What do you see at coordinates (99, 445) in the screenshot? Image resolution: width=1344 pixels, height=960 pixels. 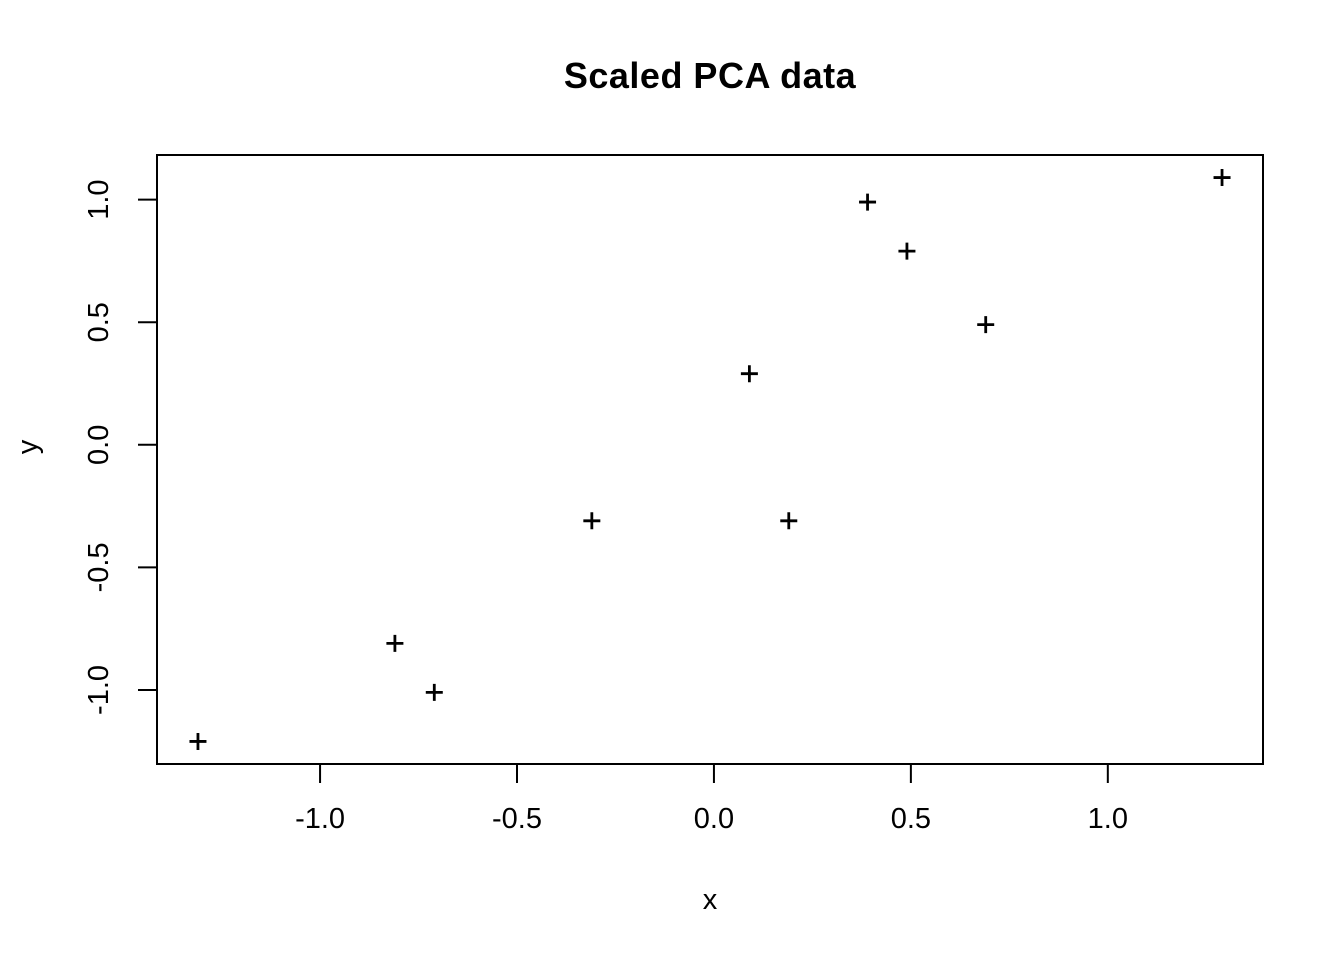 I see `y-tick-label: 0.0` at bounding box center [99, 445].